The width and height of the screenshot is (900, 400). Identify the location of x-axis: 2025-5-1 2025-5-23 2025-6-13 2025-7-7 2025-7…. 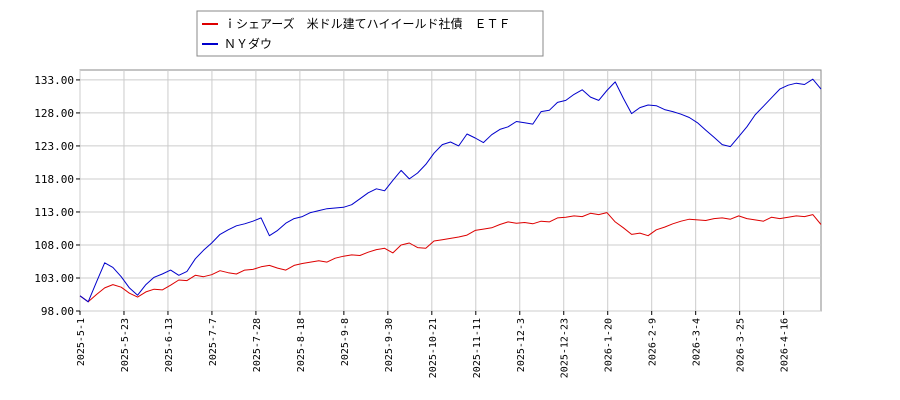
(433, 344).